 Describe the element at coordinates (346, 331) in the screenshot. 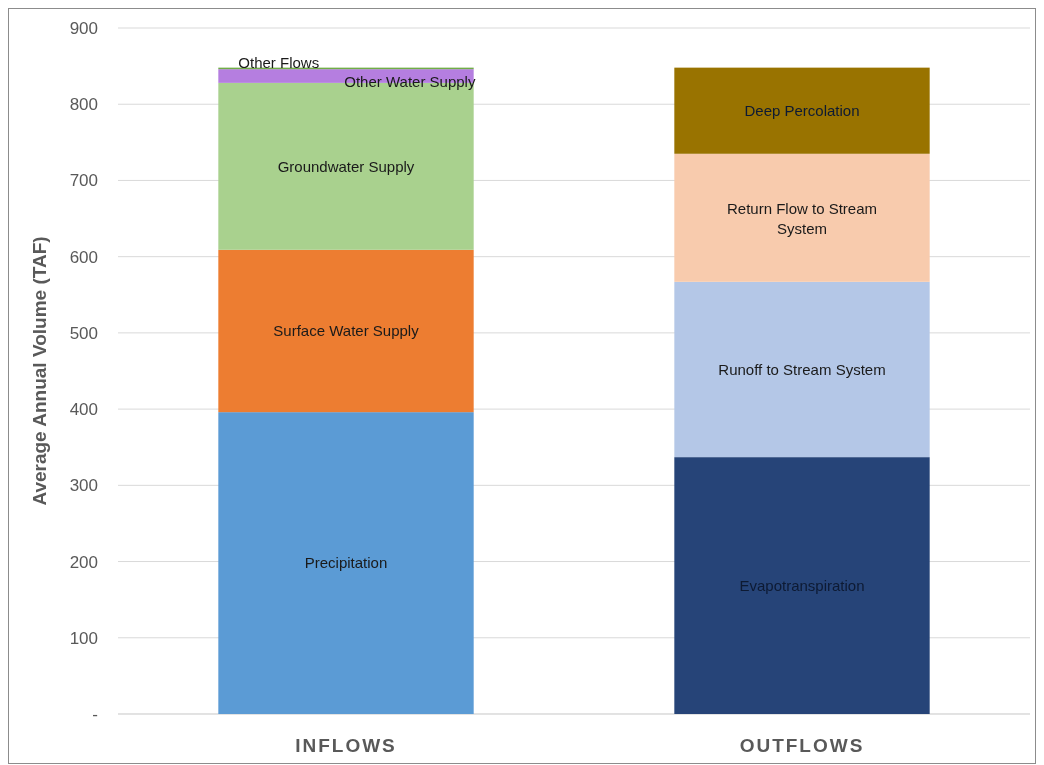

I see `series-label: Surface Water Supply` at that location.